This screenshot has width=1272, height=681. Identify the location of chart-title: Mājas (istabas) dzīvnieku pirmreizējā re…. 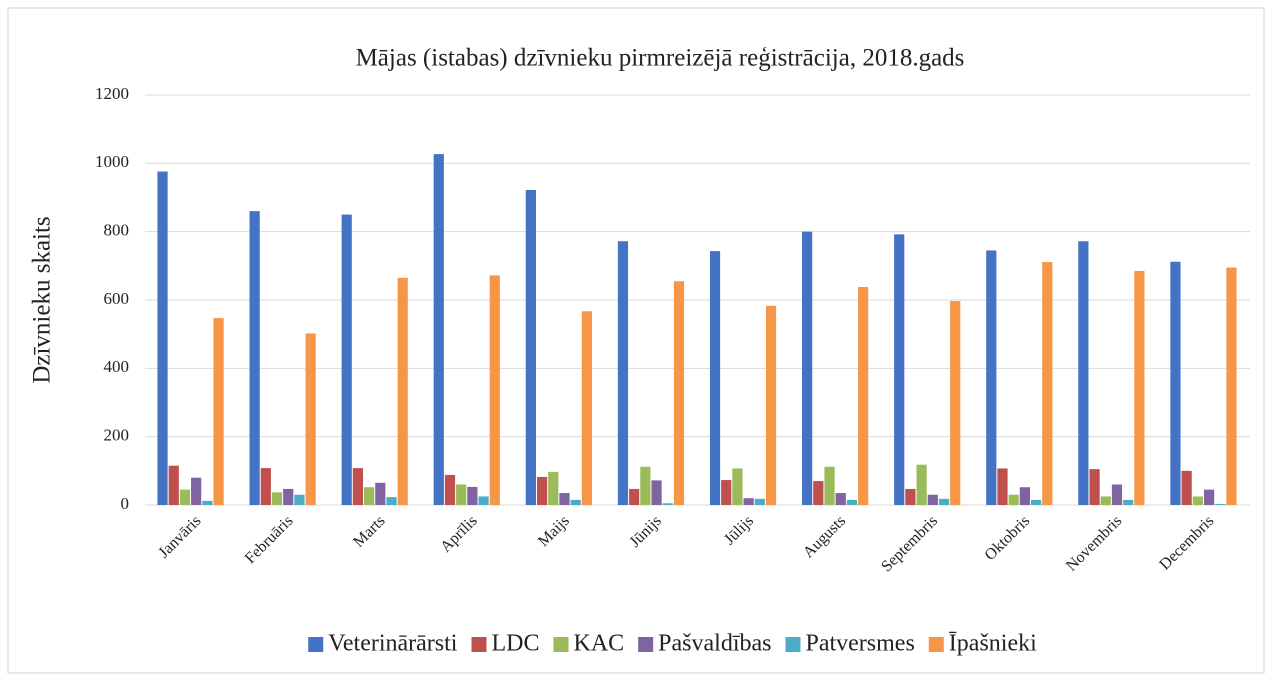
(660, 58).